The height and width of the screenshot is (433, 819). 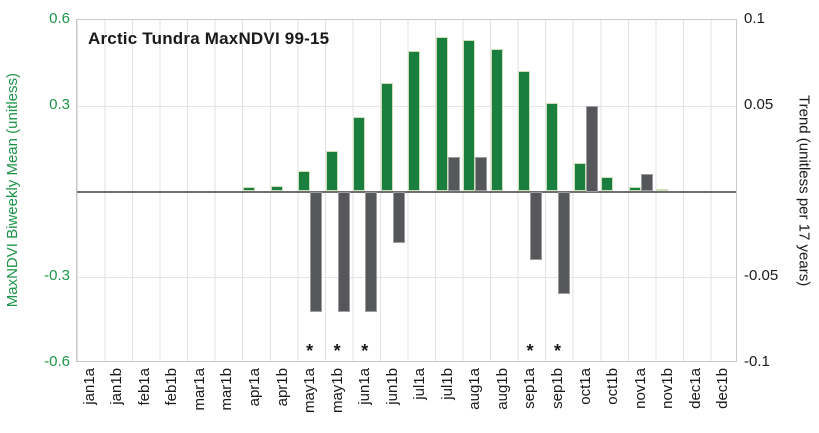 What do you see at coordinates (386, 137) in the screenshot?
I see `bar-maxndvi-jun1b` at bounding box center [386, 137].